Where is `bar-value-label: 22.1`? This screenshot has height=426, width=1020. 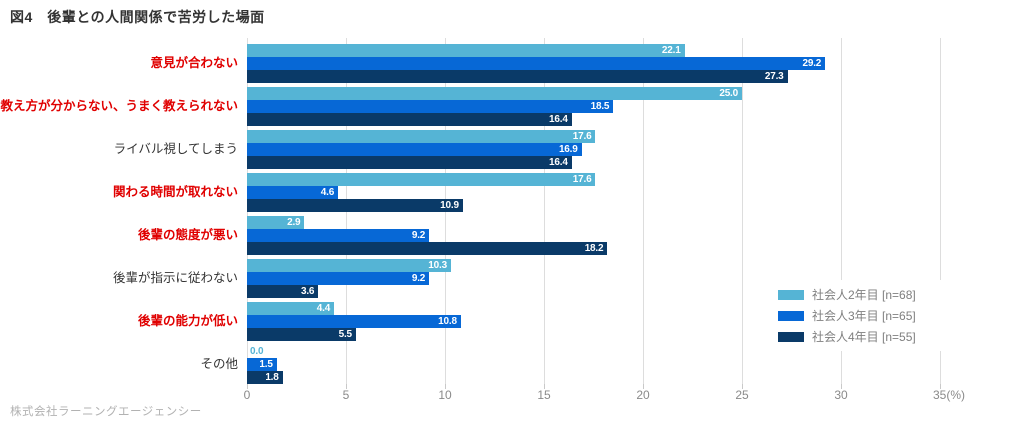
bar-value-label: 22.1 is located at coordinates (671, 50).